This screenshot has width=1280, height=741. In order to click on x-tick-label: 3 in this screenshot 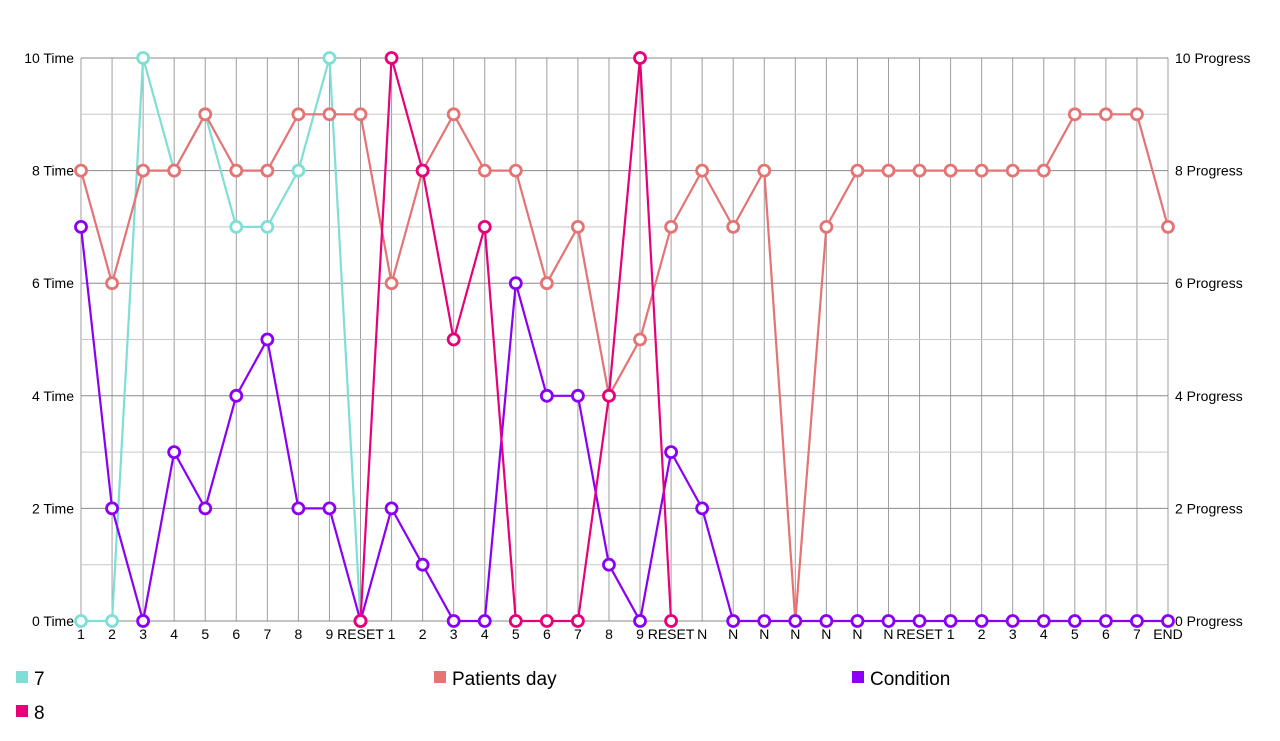, I will do `click(454, 634)`.